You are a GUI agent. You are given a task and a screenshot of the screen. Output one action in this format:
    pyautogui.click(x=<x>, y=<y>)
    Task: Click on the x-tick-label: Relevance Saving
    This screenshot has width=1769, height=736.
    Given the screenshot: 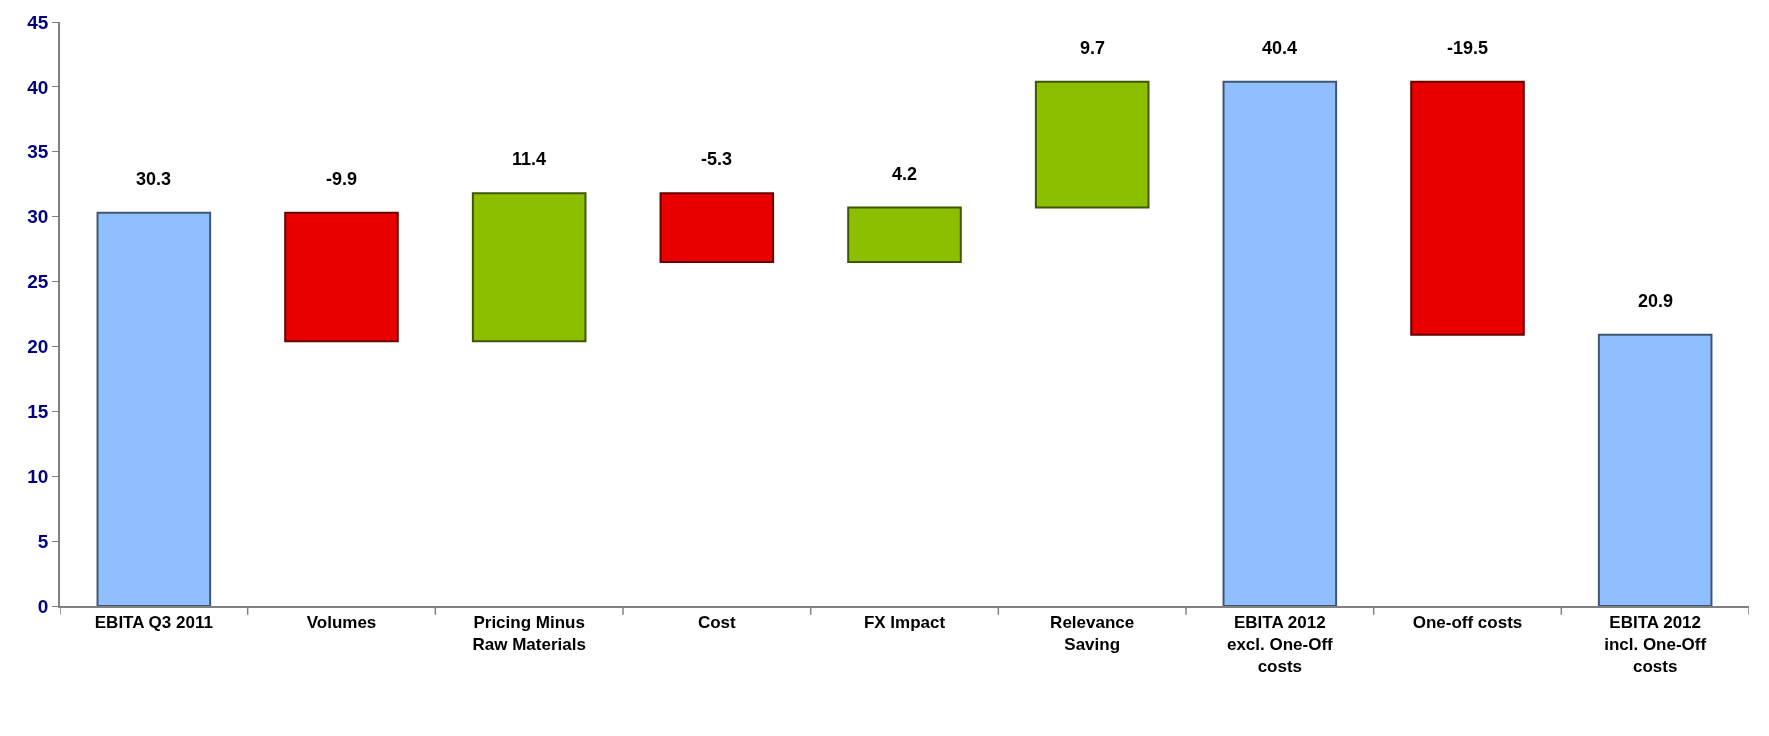 What is the action you would take?
    pyautogui.click(x=1092, y=634)
    